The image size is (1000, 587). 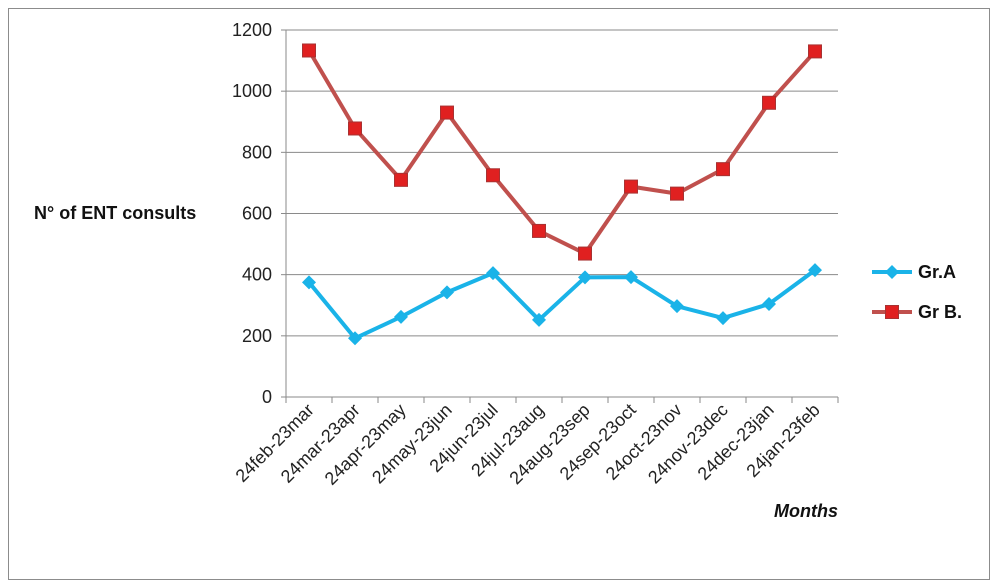 I want to click on x-axis-label: Months, so click(x=806, y=511).